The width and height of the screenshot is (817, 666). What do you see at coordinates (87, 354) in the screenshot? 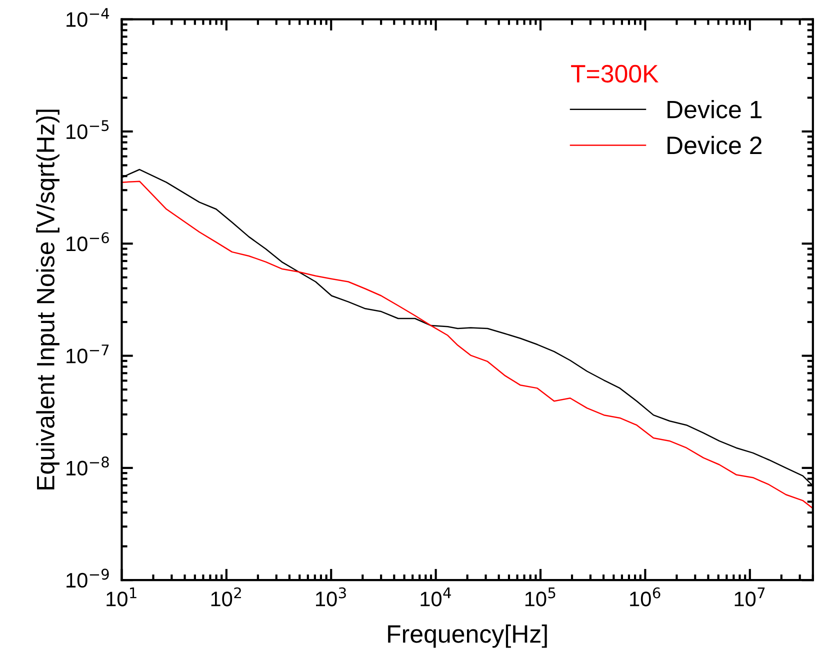
I see `y-tick-label: 10$^{−7}$` at bounding box center [87, 354].